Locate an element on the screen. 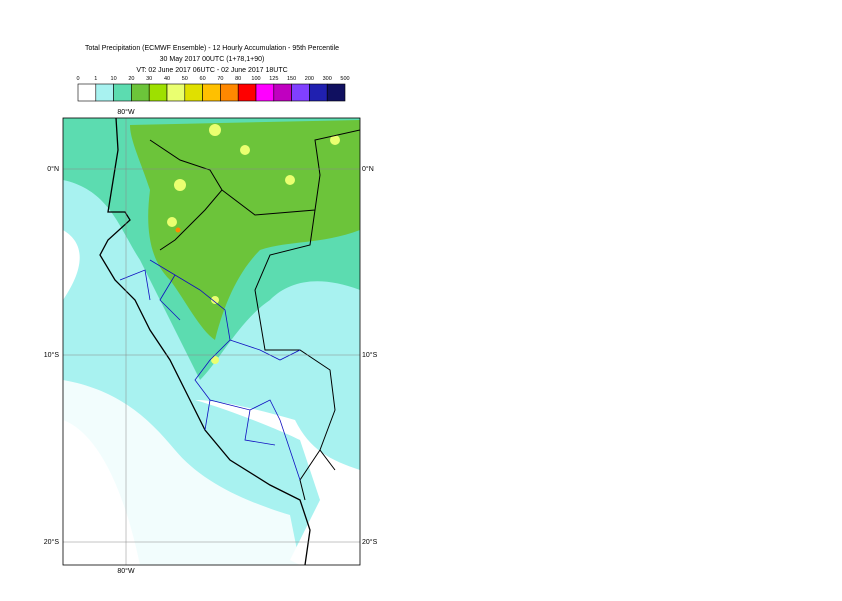 Image resolution: width=842 pixels, height=601 pixels. legend-label: 20 is located at coordinates (131, 79).